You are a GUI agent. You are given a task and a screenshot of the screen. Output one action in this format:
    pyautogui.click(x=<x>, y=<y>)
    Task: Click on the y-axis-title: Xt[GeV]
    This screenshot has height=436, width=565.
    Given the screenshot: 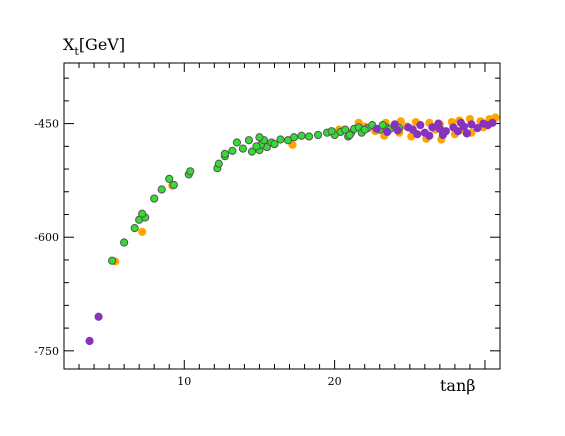 What is the action you would take?
    pyautogui.click(x=94, y=46)
    